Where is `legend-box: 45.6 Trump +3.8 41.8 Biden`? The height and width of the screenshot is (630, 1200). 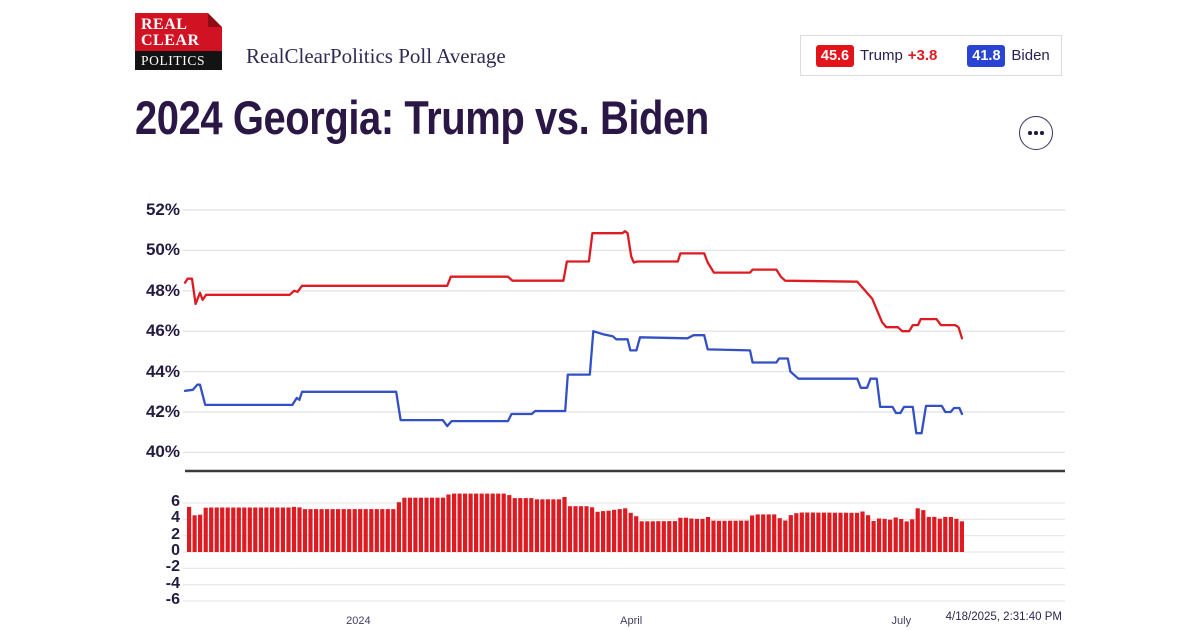 legend-box: 45.6 Trump +3.8 41.8 Biden is located at coordinates (931, 55).